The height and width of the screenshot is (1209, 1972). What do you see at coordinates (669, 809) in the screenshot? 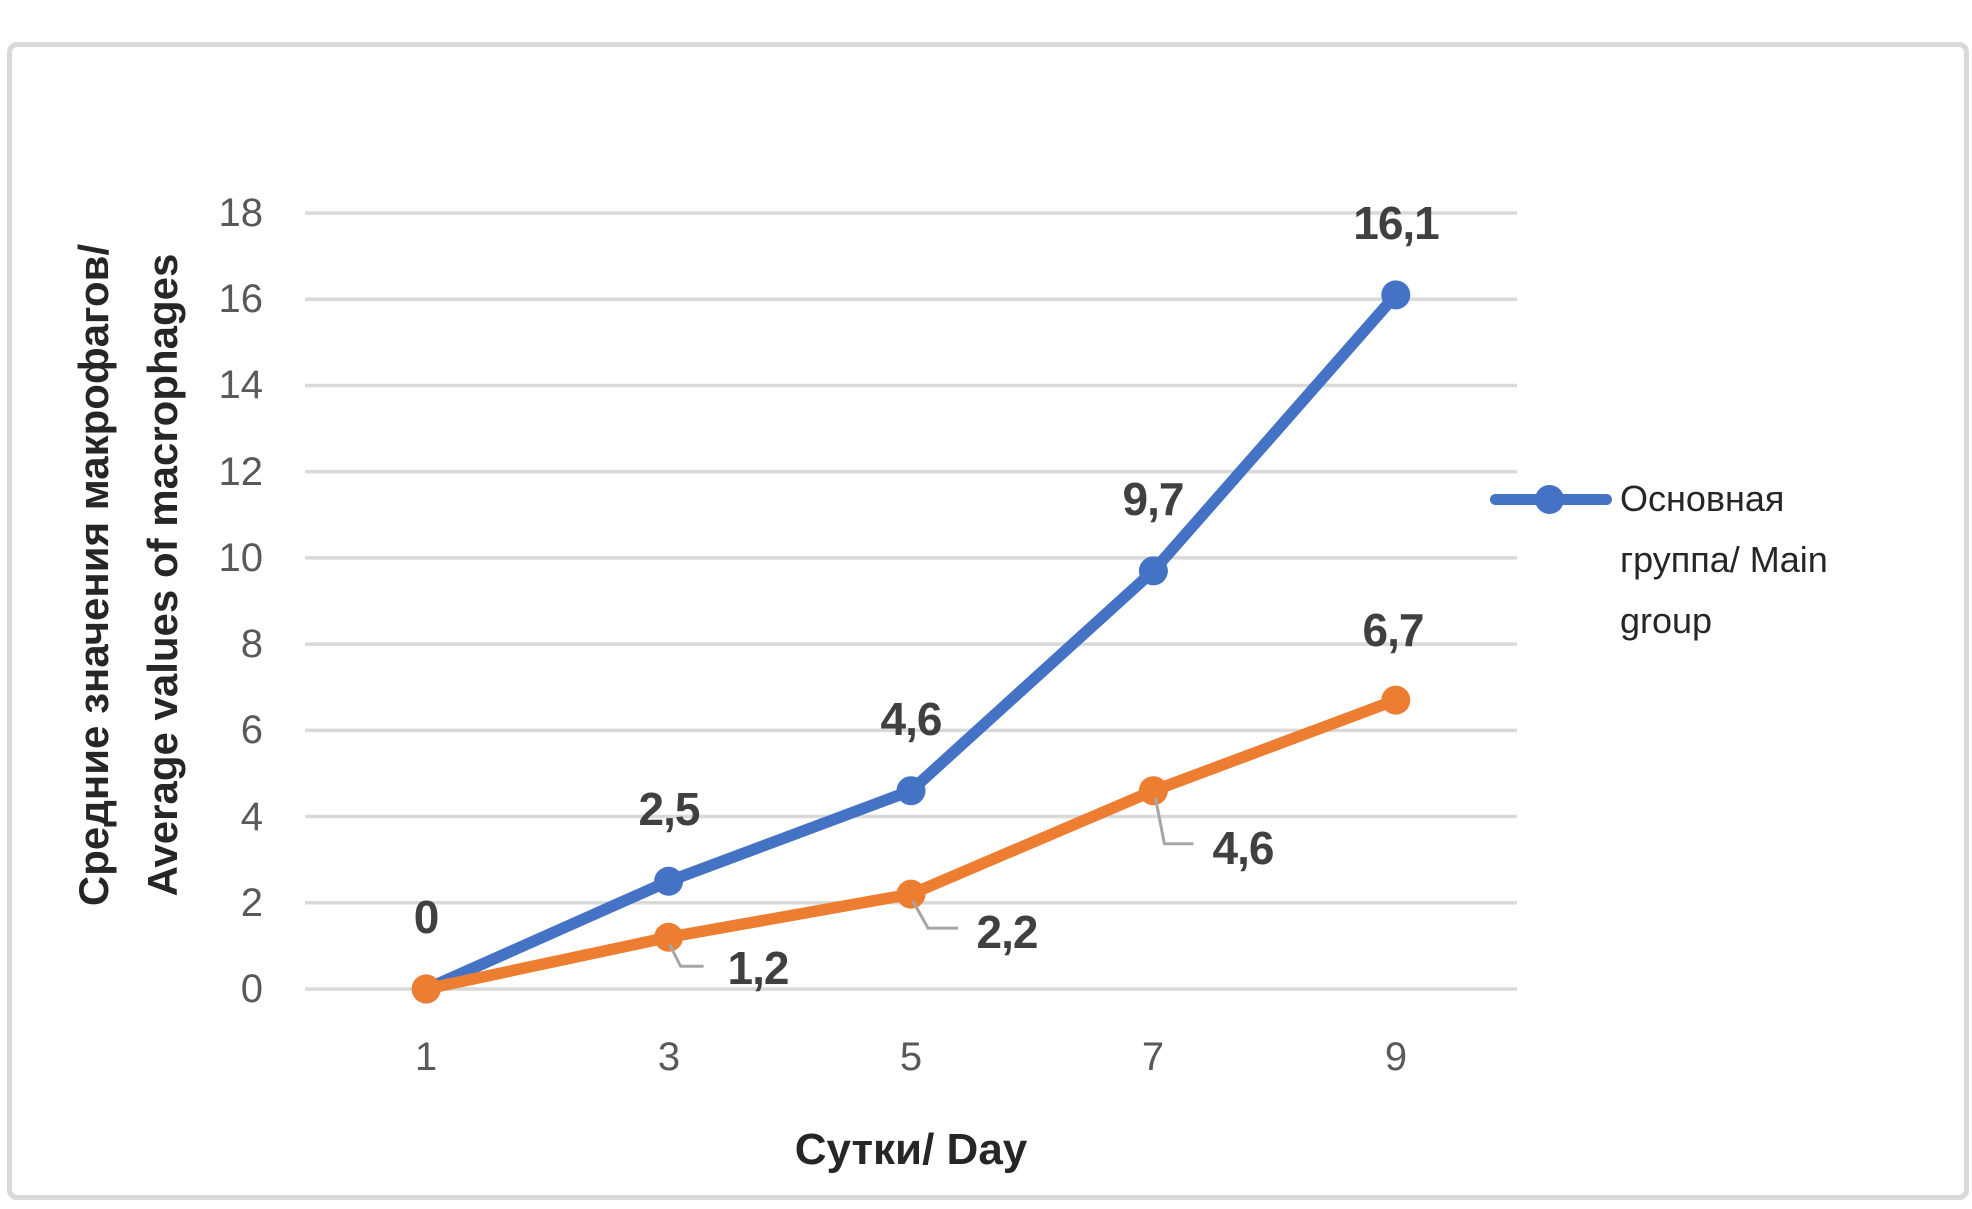
I see `data-label-main: 2,5` at bounding box center [669, 809].